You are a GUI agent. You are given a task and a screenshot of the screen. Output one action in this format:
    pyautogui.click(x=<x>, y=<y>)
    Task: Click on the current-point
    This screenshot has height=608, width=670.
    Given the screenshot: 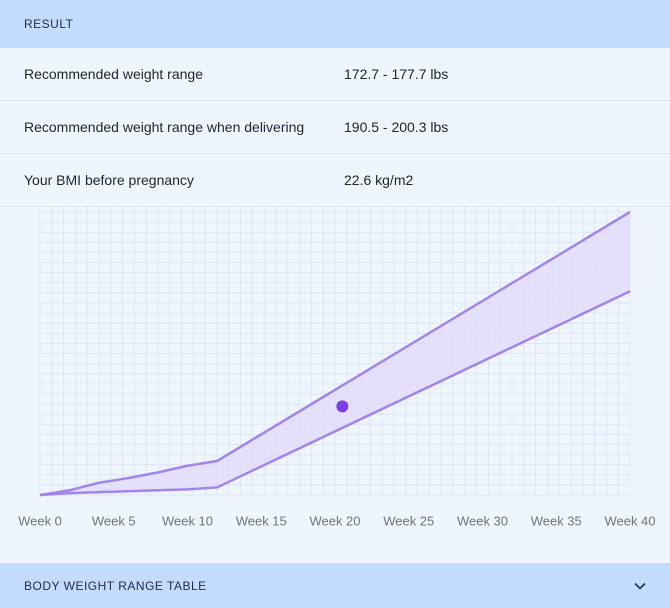 What is the action you would take?
    pyautogui.click(x=342, y=406)
    